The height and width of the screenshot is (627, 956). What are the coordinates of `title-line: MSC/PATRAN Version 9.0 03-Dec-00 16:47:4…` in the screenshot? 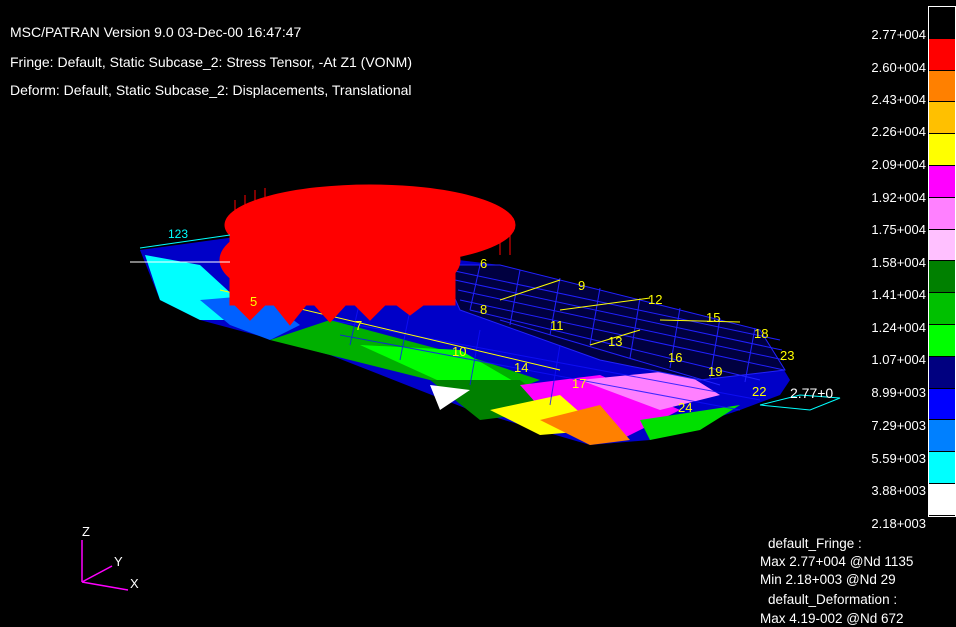 It's located at (156, 32).